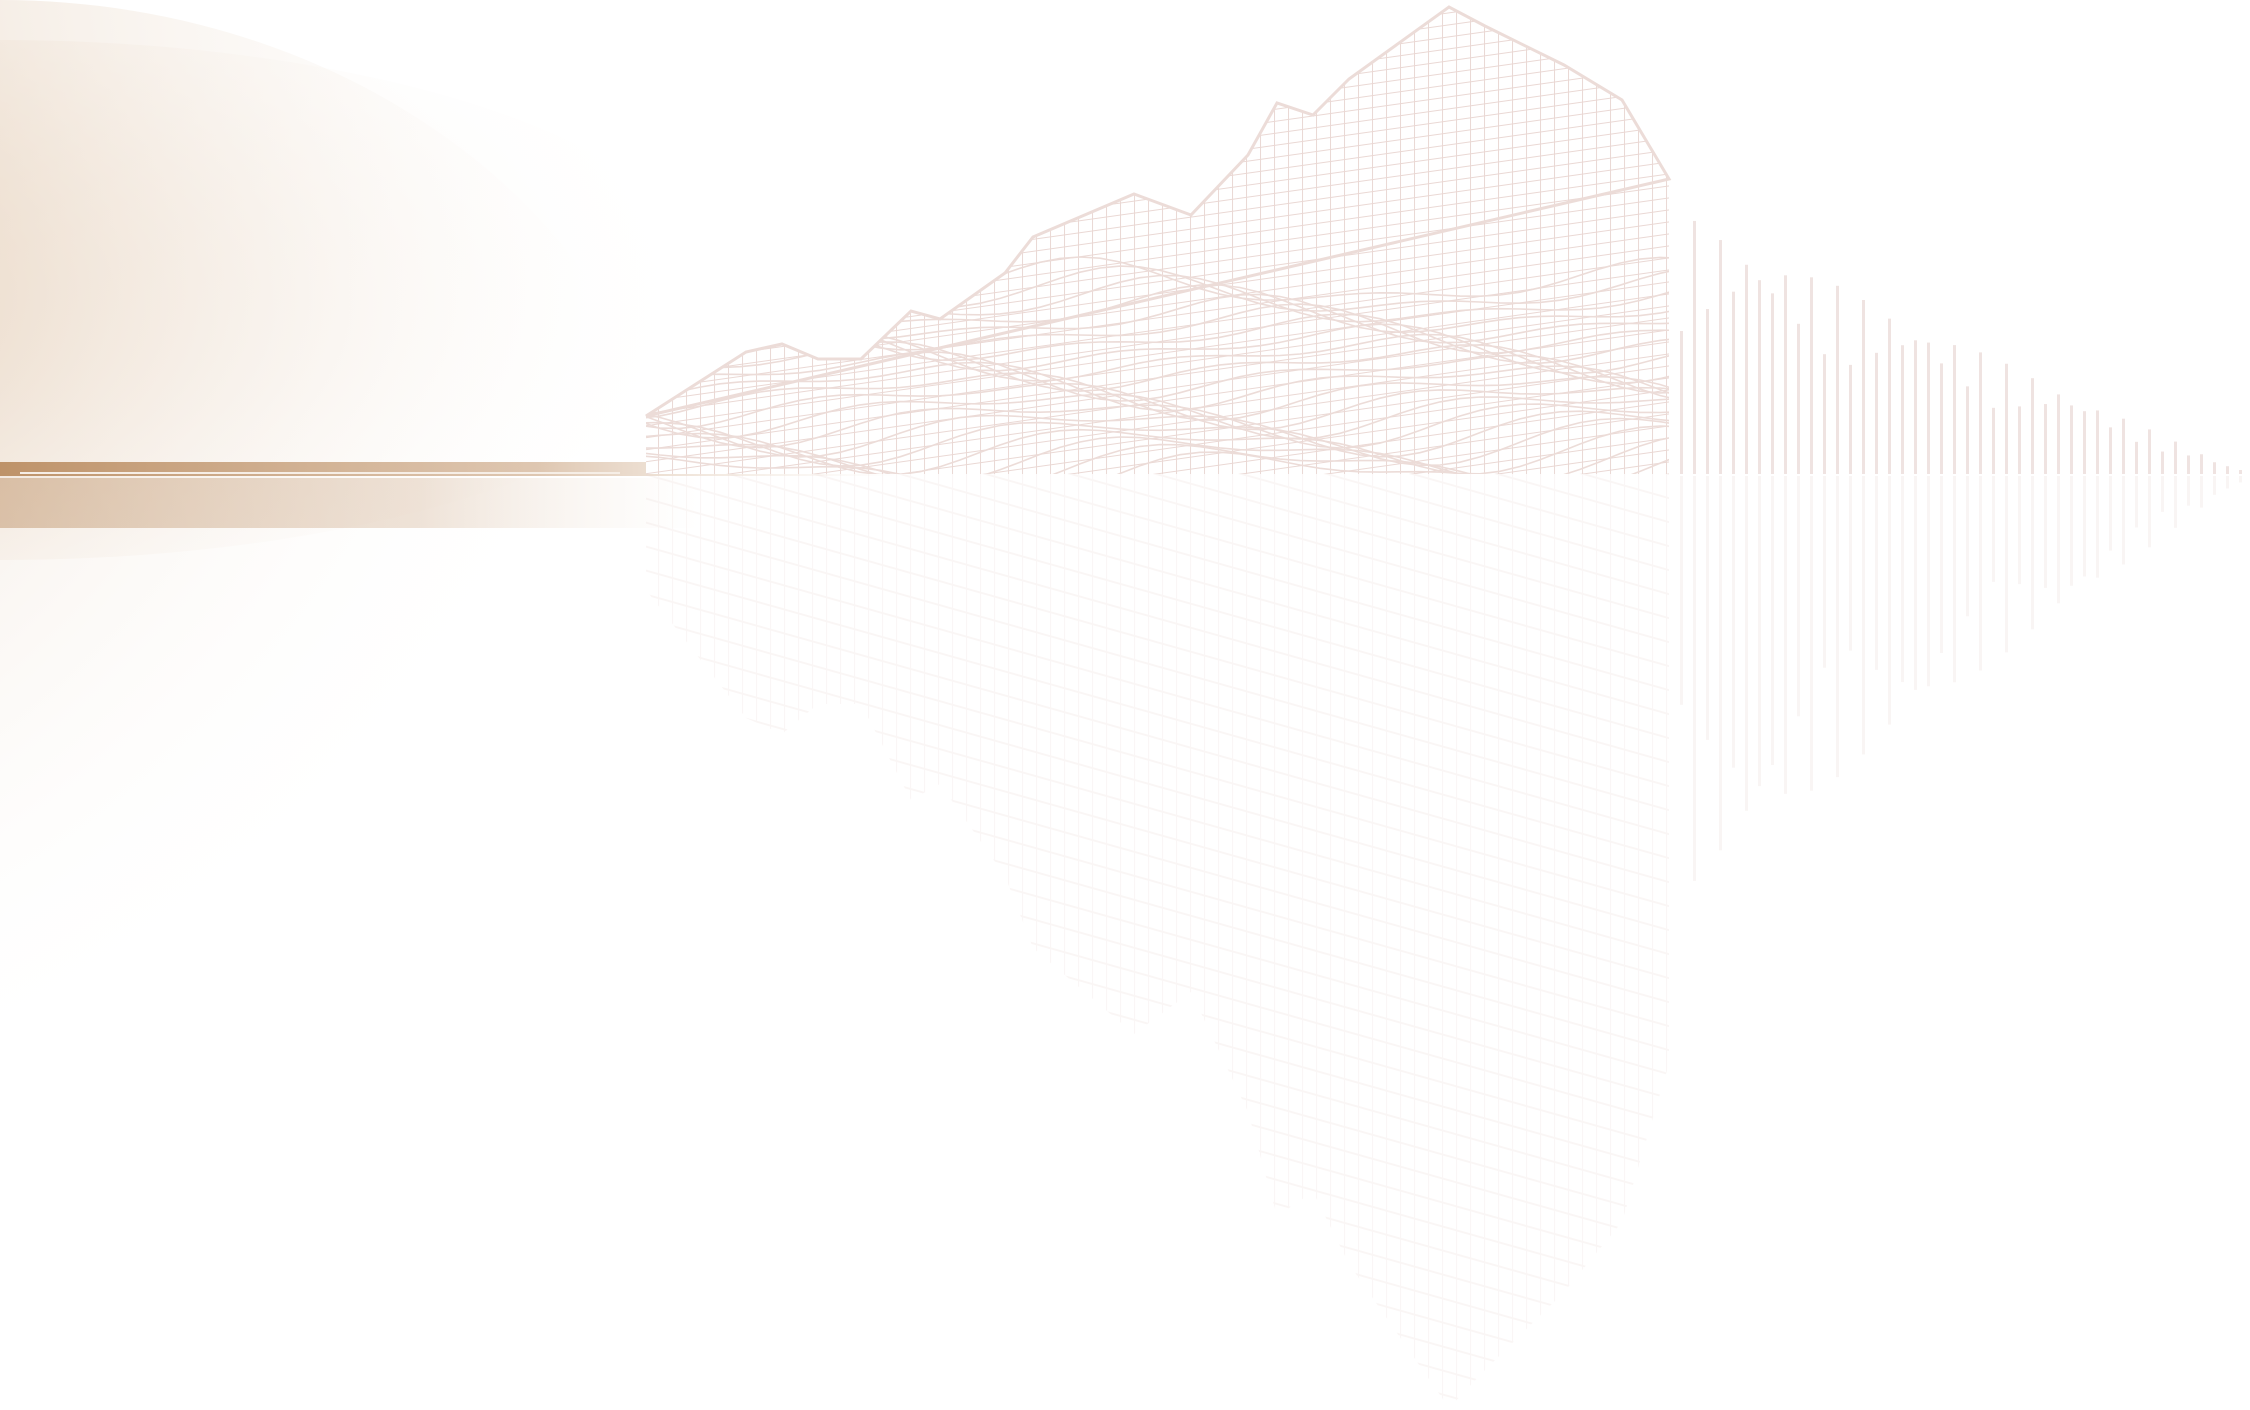 The width and height of the screenshot is (2250, 1410). What do you see at coordinates (1961, 678) in the screenshot?
I see `spectrum-bars-reflection` at bounding box center [1961, 678].